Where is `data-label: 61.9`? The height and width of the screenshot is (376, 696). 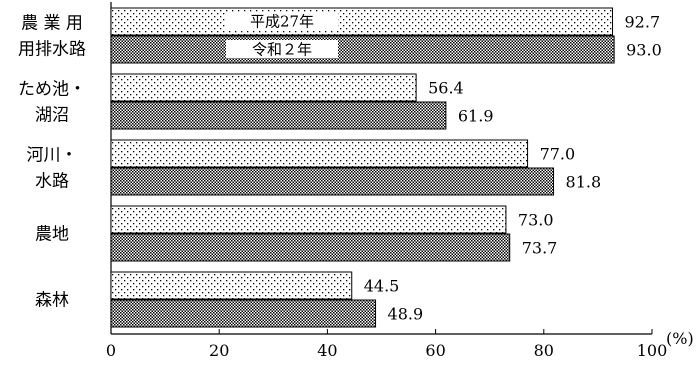
data-label: 61.9 is located at coordinates (476, 116).